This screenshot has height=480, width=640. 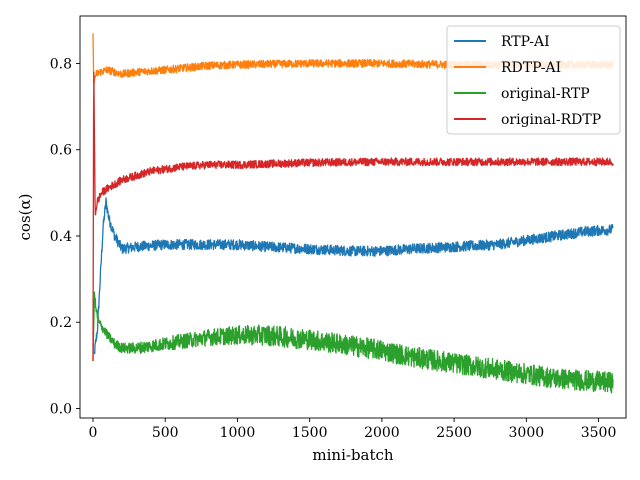 What do you see at coordinates (454, 433) in the screenshot?
I see `x-tick-label: 2500` at bounding box center [454, 433].